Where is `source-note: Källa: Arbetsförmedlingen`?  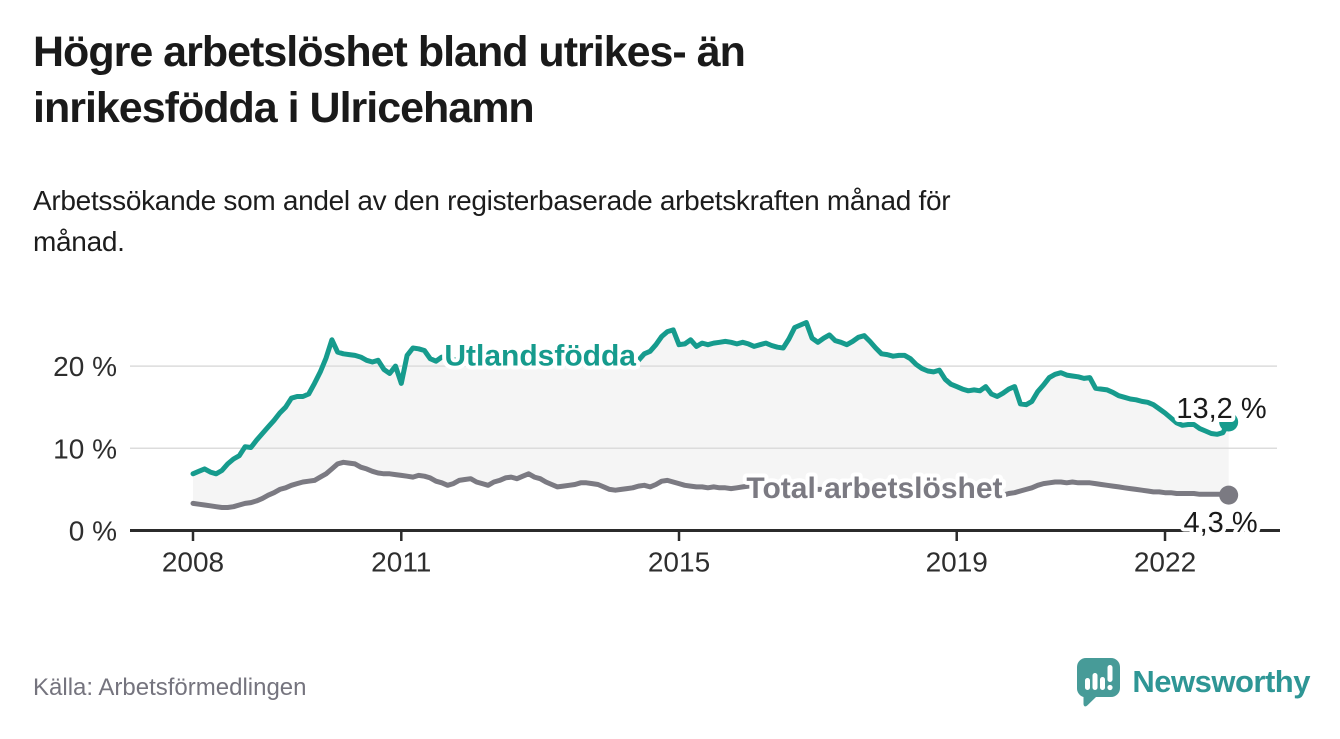
source-note: Källa: Arbetsförmedlingen is located at coordinates (170, 687).